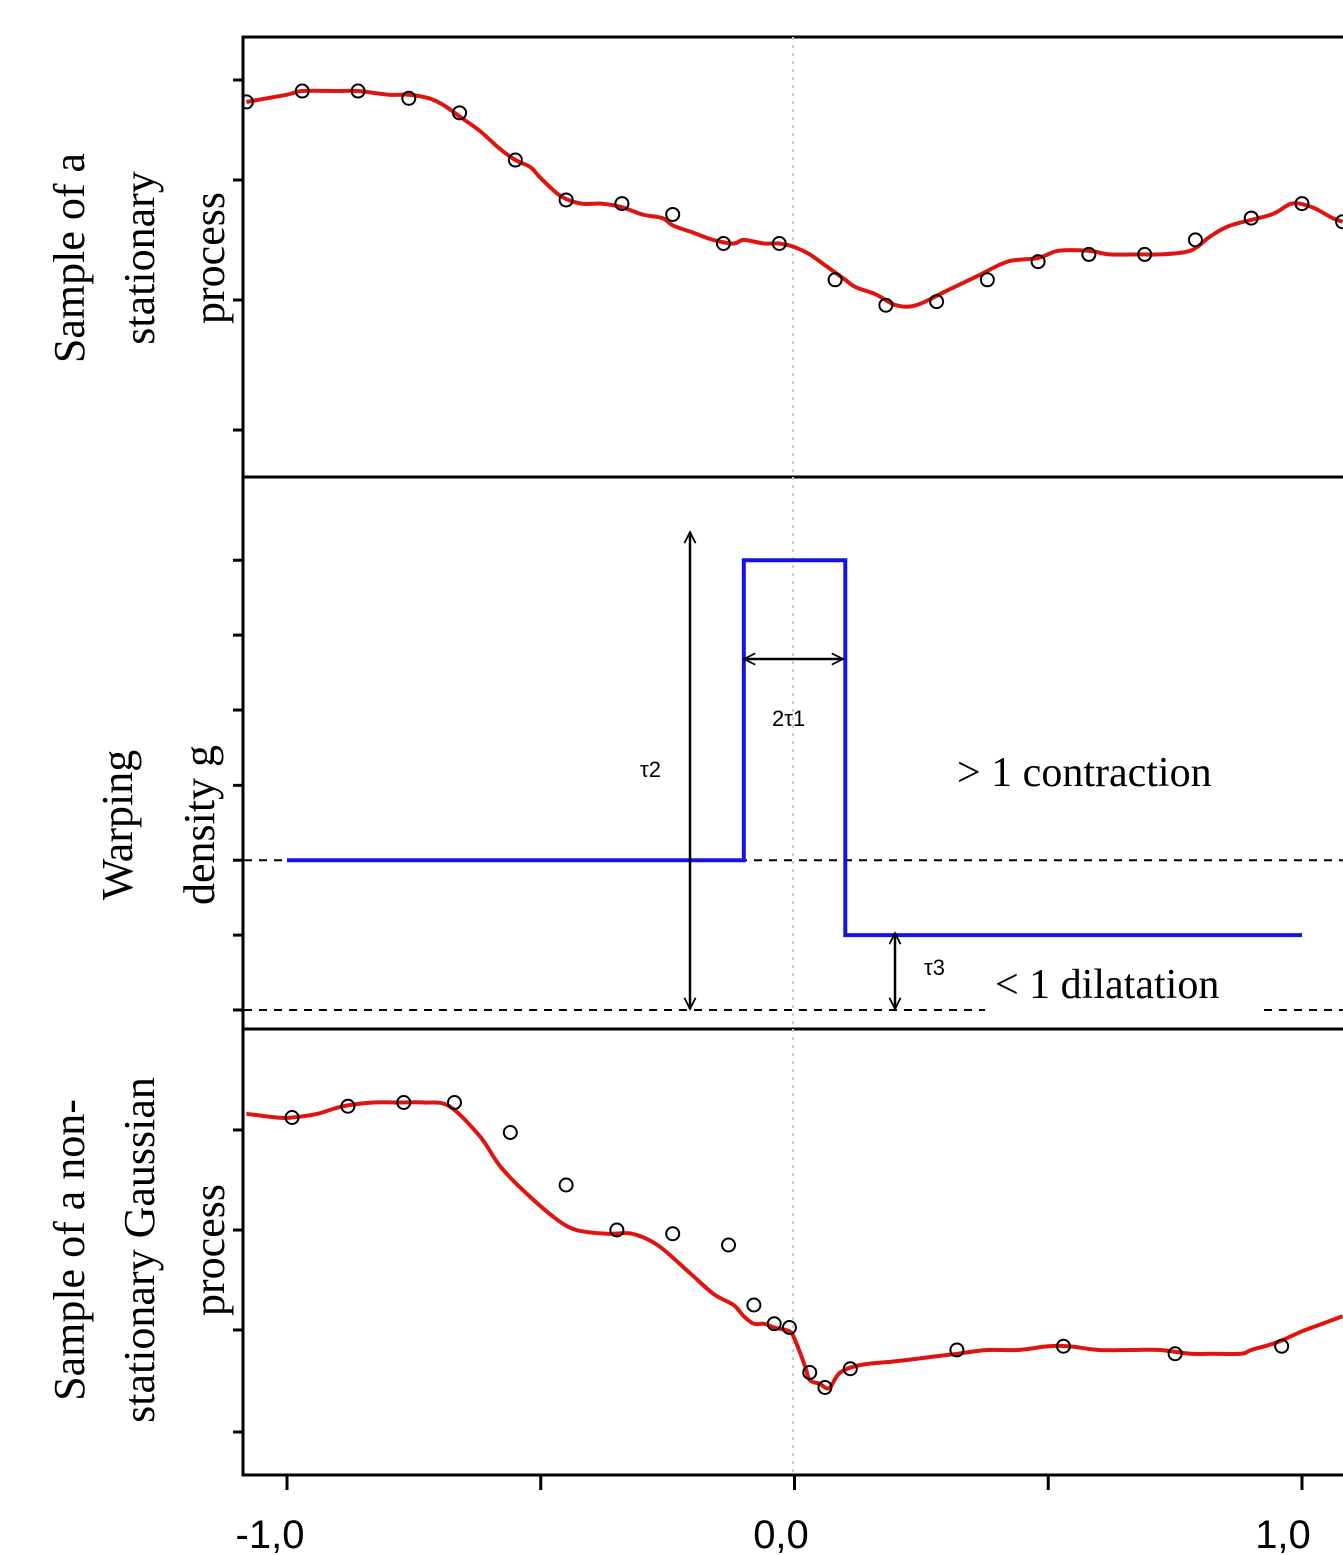 This screenshot has height=1555, width=1343. What do you see at coordinates (238, 255) in the screenshot?
I see `top-left-ticks` at bounding box center [238, 255].